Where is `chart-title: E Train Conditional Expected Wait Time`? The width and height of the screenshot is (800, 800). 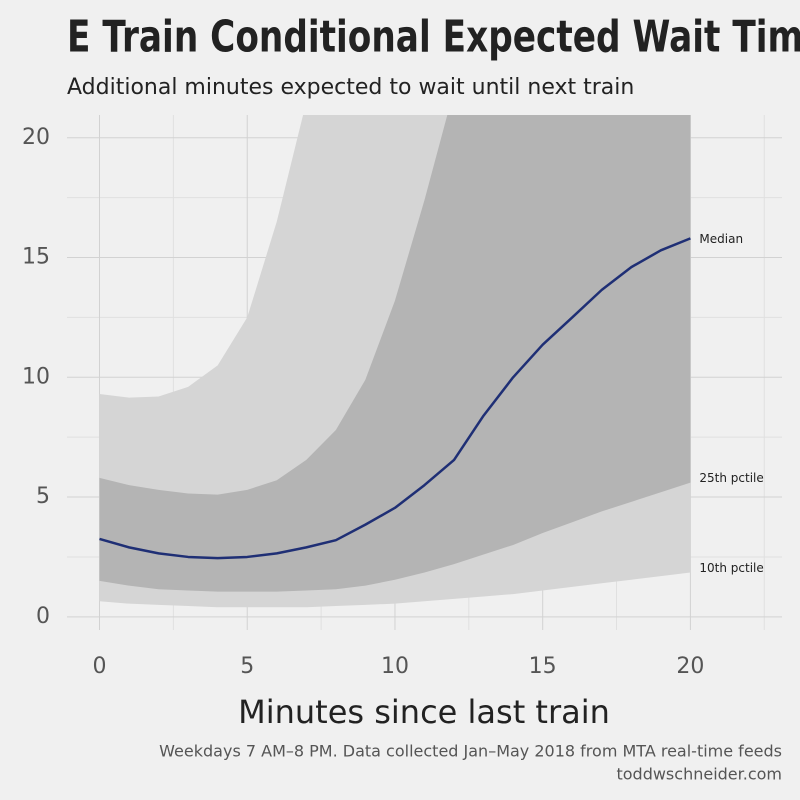
chart-title: E Train Conditional Expected Wait Time is located at coordinates (433, 37).